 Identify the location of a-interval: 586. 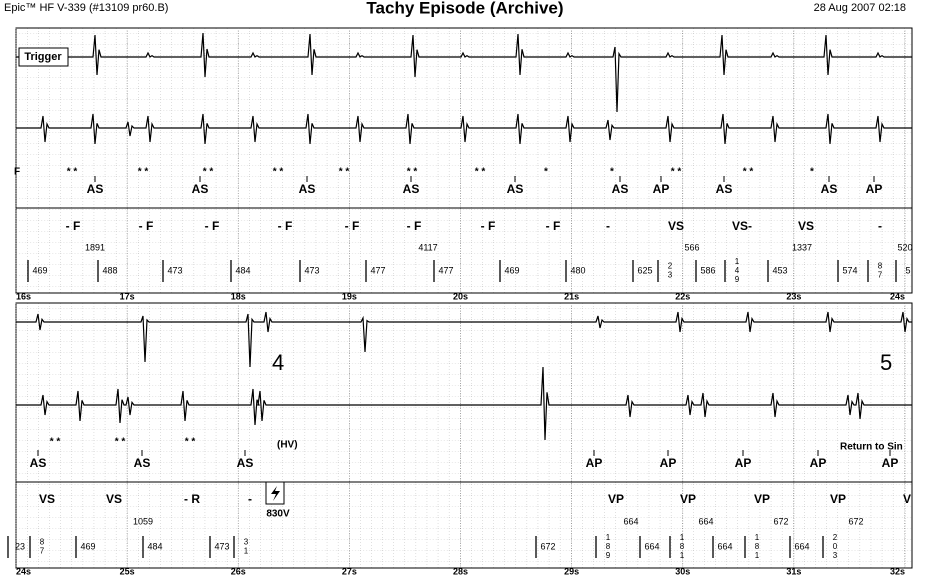
(707, 270).